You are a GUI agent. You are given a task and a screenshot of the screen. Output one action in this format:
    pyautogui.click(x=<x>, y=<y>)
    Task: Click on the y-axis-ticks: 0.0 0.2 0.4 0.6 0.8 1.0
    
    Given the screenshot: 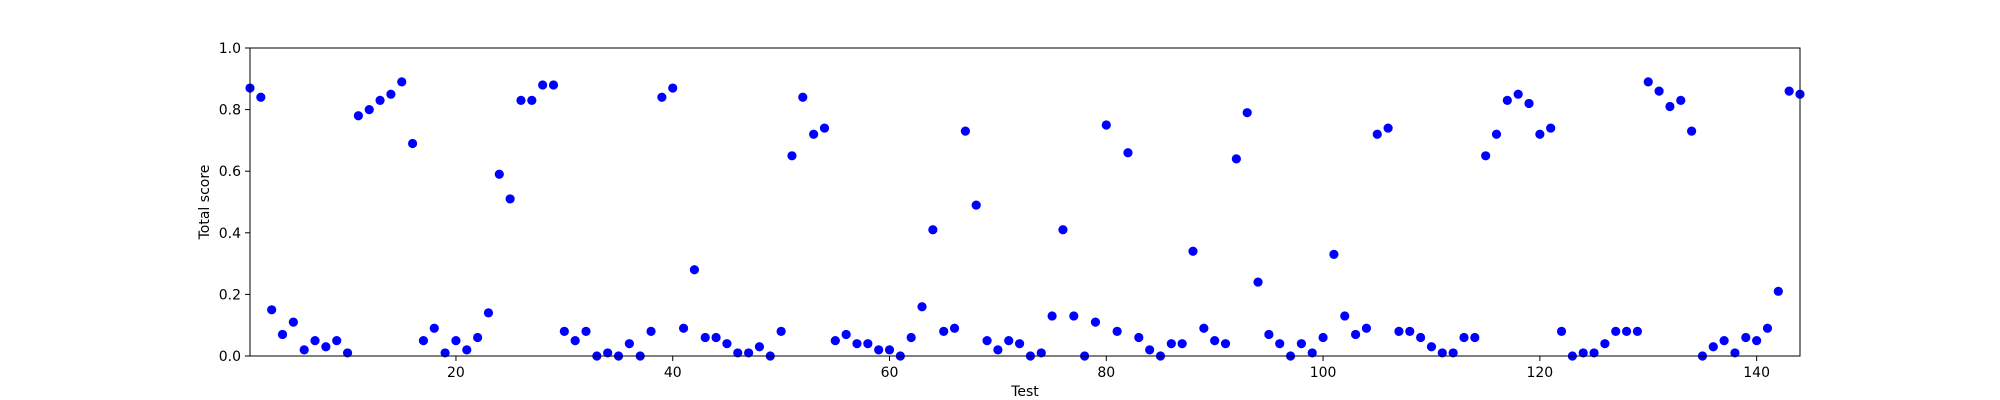 What is the action you would take?
    pyautogui.click(x=234, y=203)
    